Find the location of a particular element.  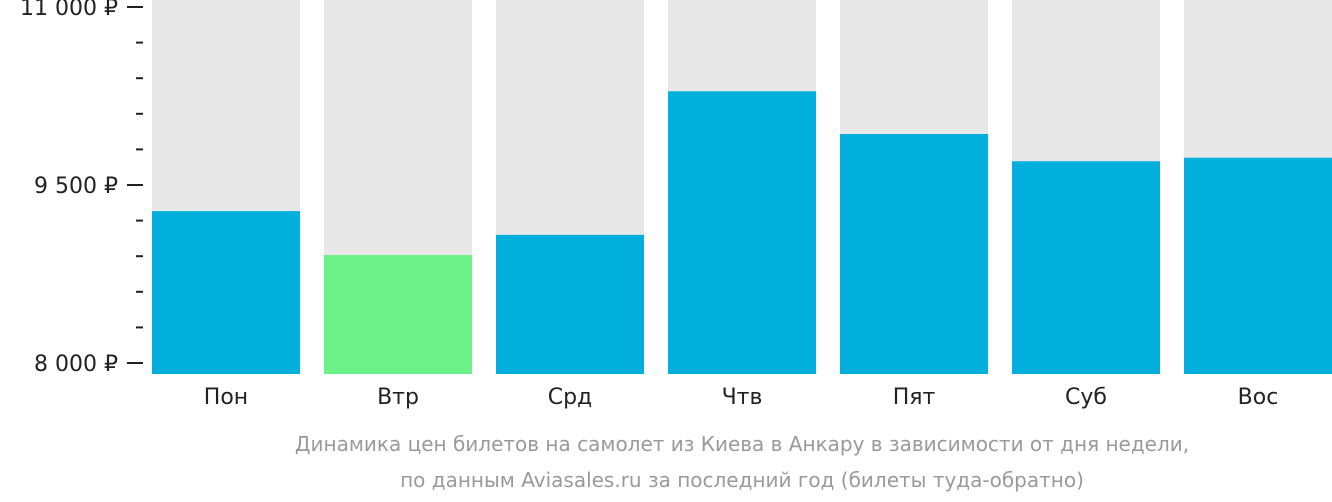

x-tick-label-6: Суб is located at coordinates (1086, 397).